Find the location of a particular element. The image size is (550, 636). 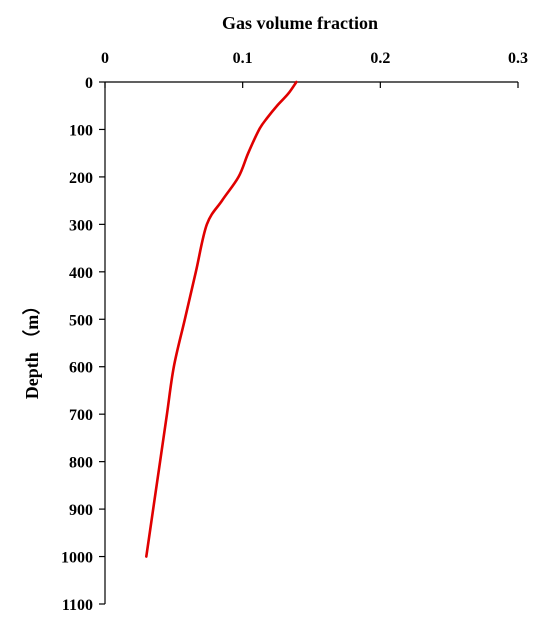

y-tick-label: 600 is located at coordinates (81, 368).